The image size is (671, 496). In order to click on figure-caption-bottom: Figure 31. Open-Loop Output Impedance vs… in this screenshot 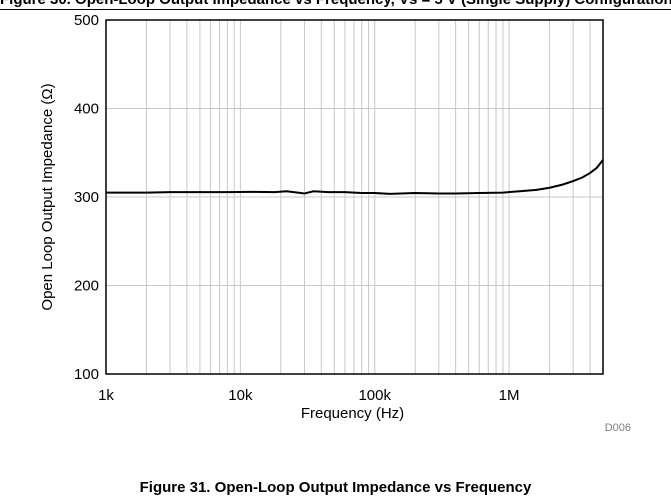, I will do `click(335, 487)`.